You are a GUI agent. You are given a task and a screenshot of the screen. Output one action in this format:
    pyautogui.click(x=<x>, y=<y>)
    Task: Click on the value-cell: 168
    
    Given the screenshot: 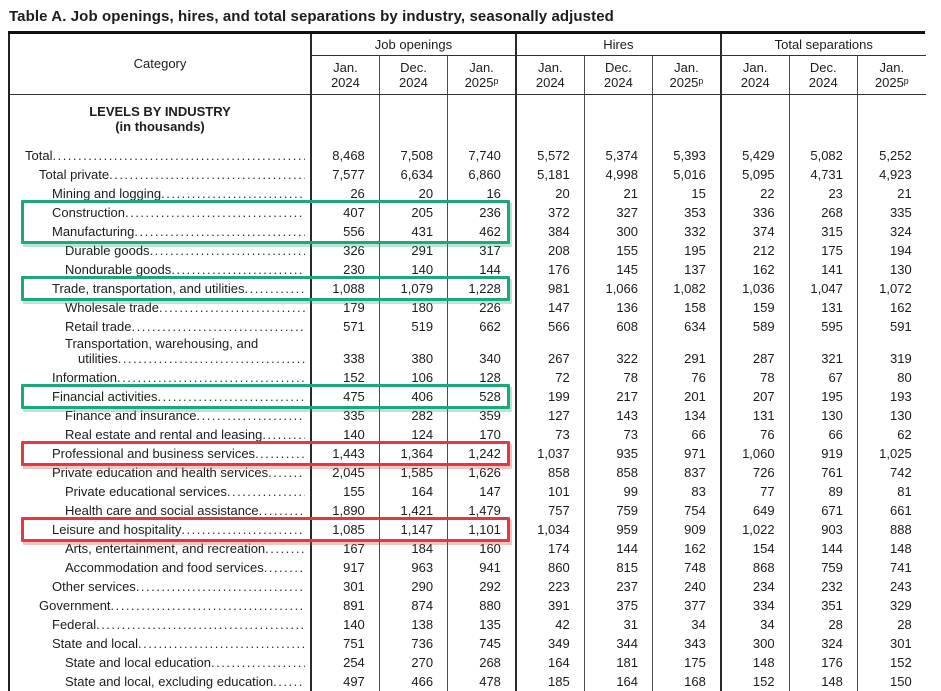 What is the action you would take?
    pyautogui.click(x=686, y=681)
    